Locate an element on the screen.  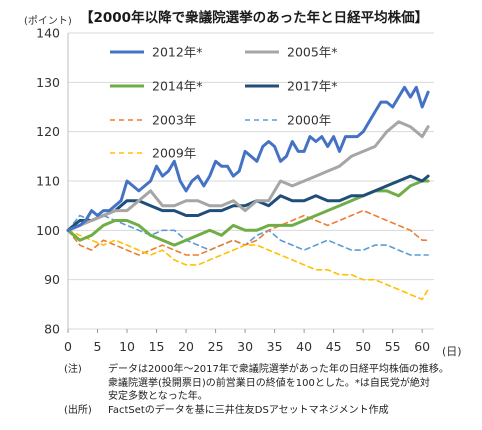
y-tick-label: 130 is located at coordinates (48, 82).